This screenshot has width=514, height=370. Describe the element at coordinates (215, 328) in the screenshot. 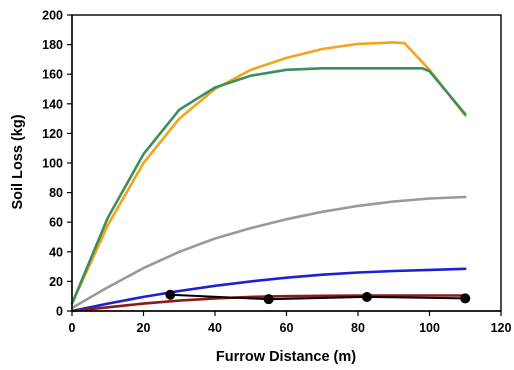

I see `x-tick-label: 40` at that location.